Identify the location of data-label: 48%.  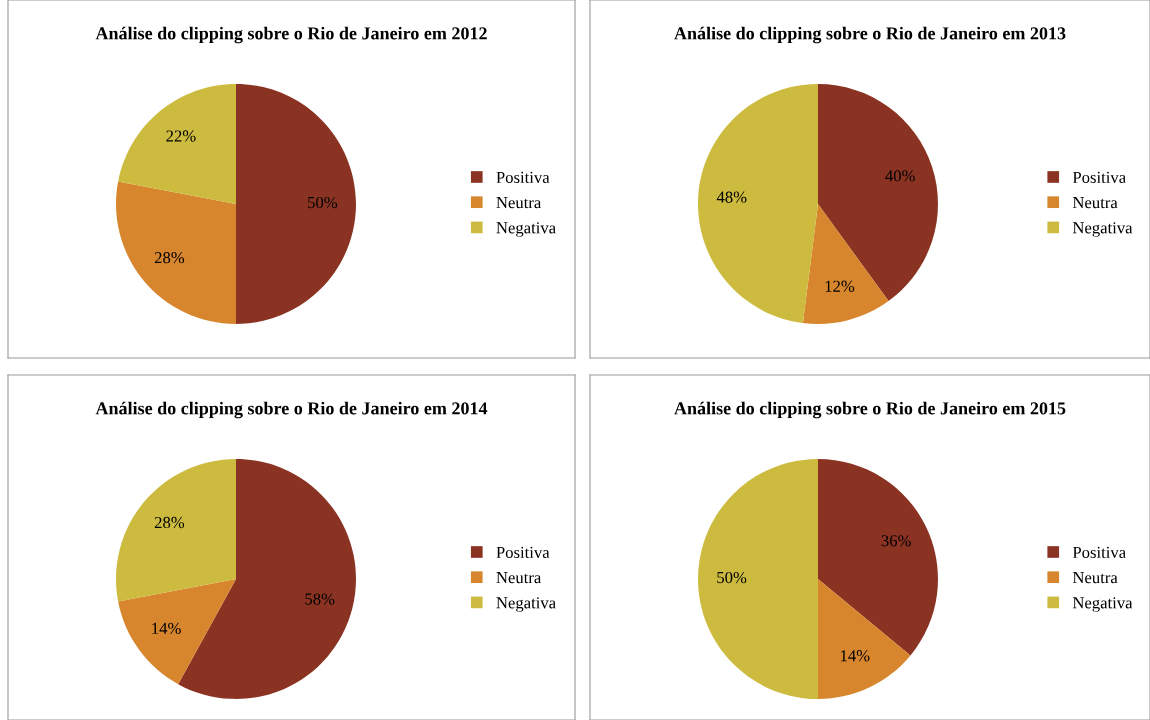
(731, 197).